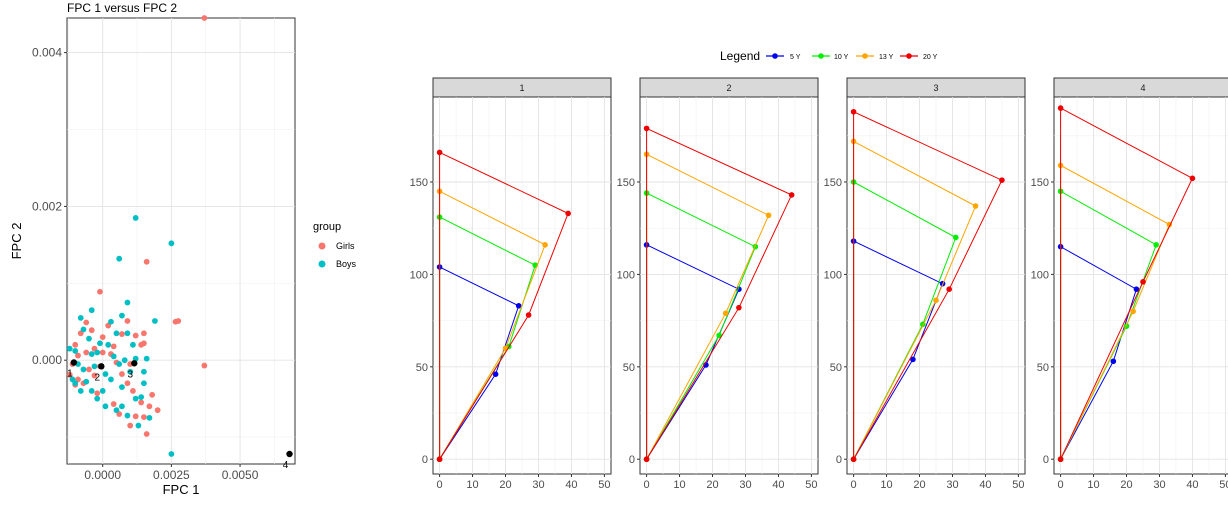 The image size is (1228, 510). What do you see at coordinates (728, 88) in the screenshot?
I see `facet-strip-label: 2` at bounding box center [728, 88].